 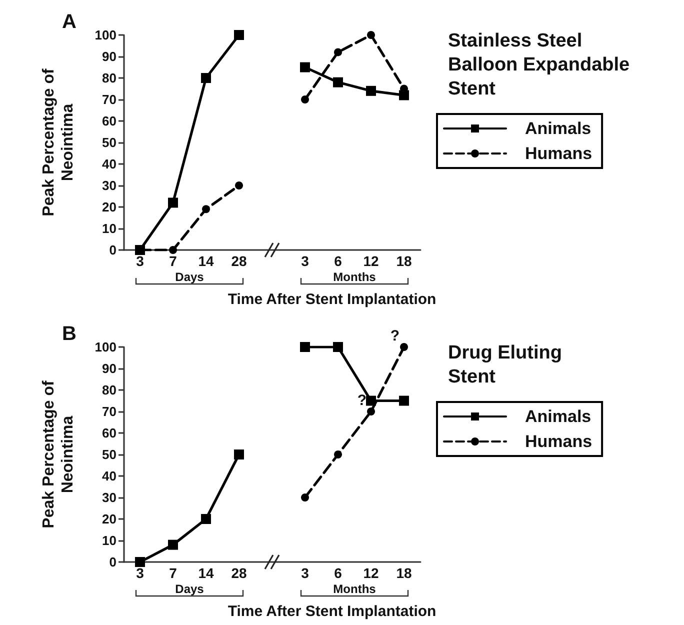 What do you see at coordinates (69, 334) in the screenshot?
I see `text: B` at bounding box center [69, 334].